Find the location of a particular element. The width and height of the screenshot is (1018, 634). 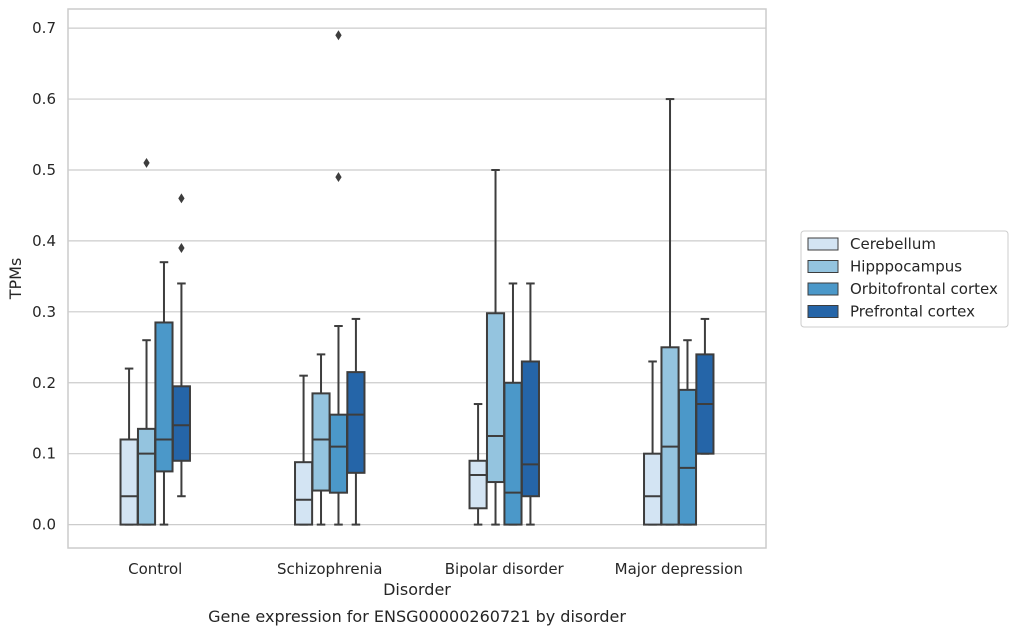

y-tick-label: 0.6 is located at coordinates (44, 99).